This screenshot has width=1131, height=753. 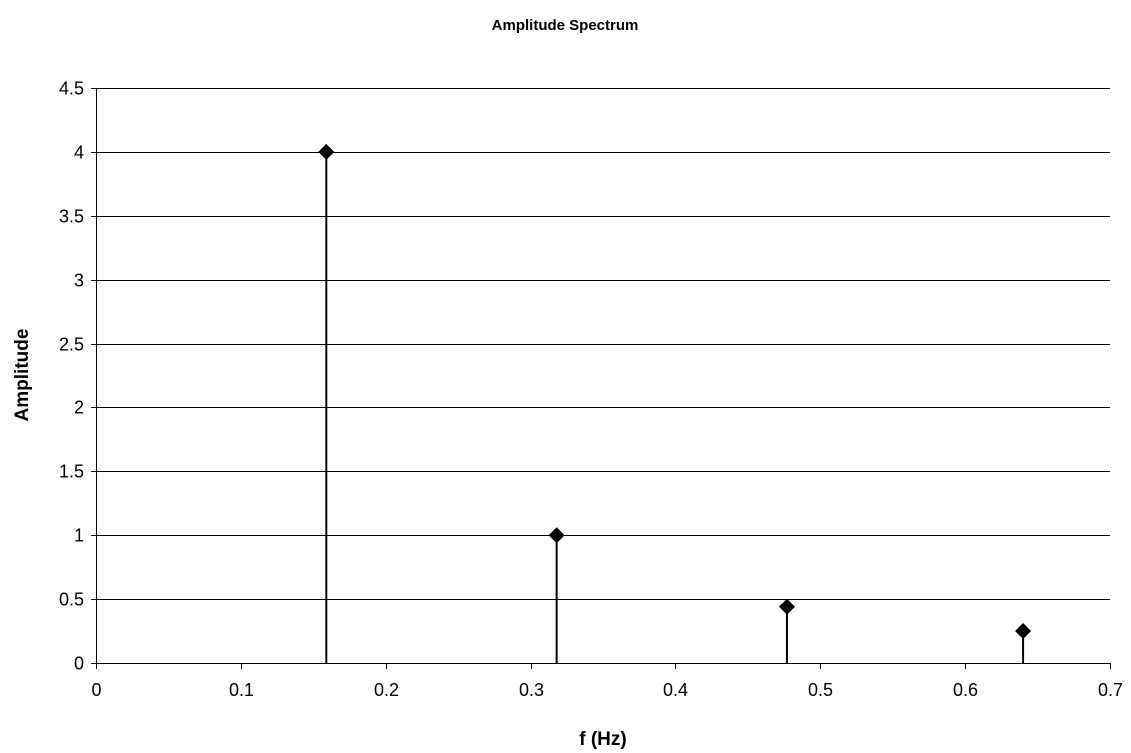 I want to click on y-tick-label-9: 4.5, so click(x=71, y=89).